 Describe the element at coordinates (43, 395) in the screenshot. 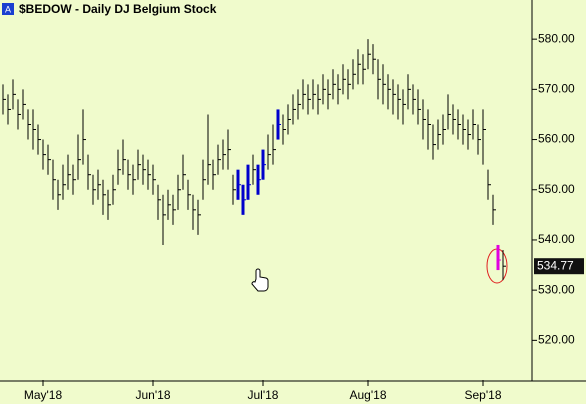

I see `x-tick-label: May'18` at that location.